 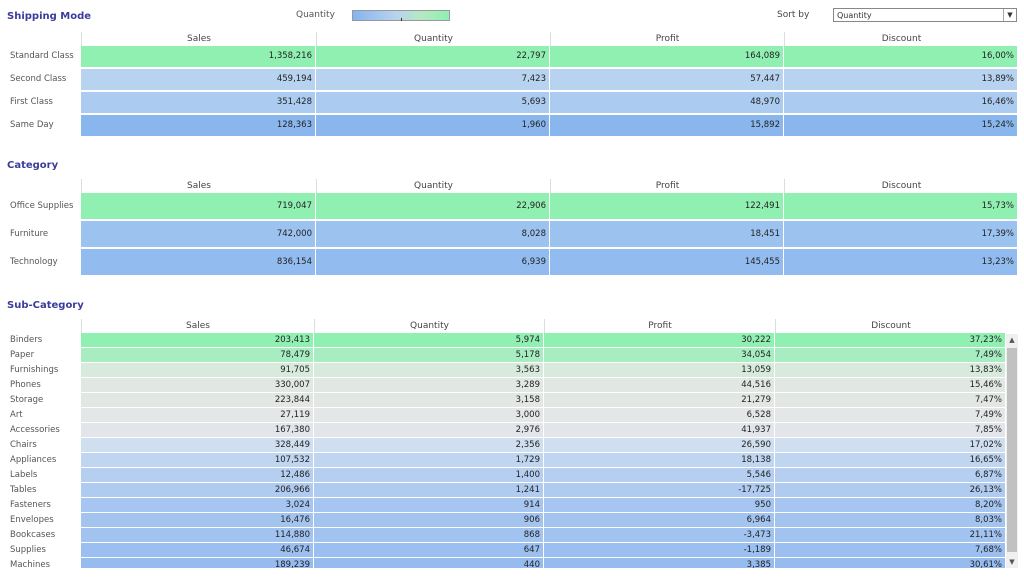 What do you see at coordinates (659, 385) in the screenshot?
I see `cell-profit: 44,516` at bounding box center [659, 385].